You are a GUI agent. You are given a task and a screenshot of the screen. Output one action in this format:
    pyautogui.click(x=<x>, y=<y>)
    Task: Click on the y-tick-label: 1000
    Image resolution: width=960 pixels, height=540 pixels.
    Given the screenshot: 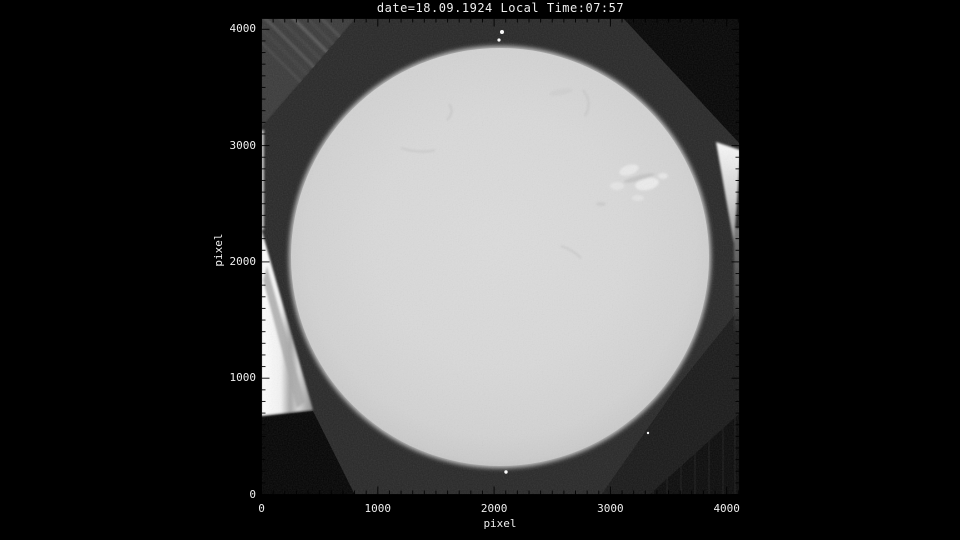 What is the action you would take?
    pyautogui.click(x=243, y=378)
    